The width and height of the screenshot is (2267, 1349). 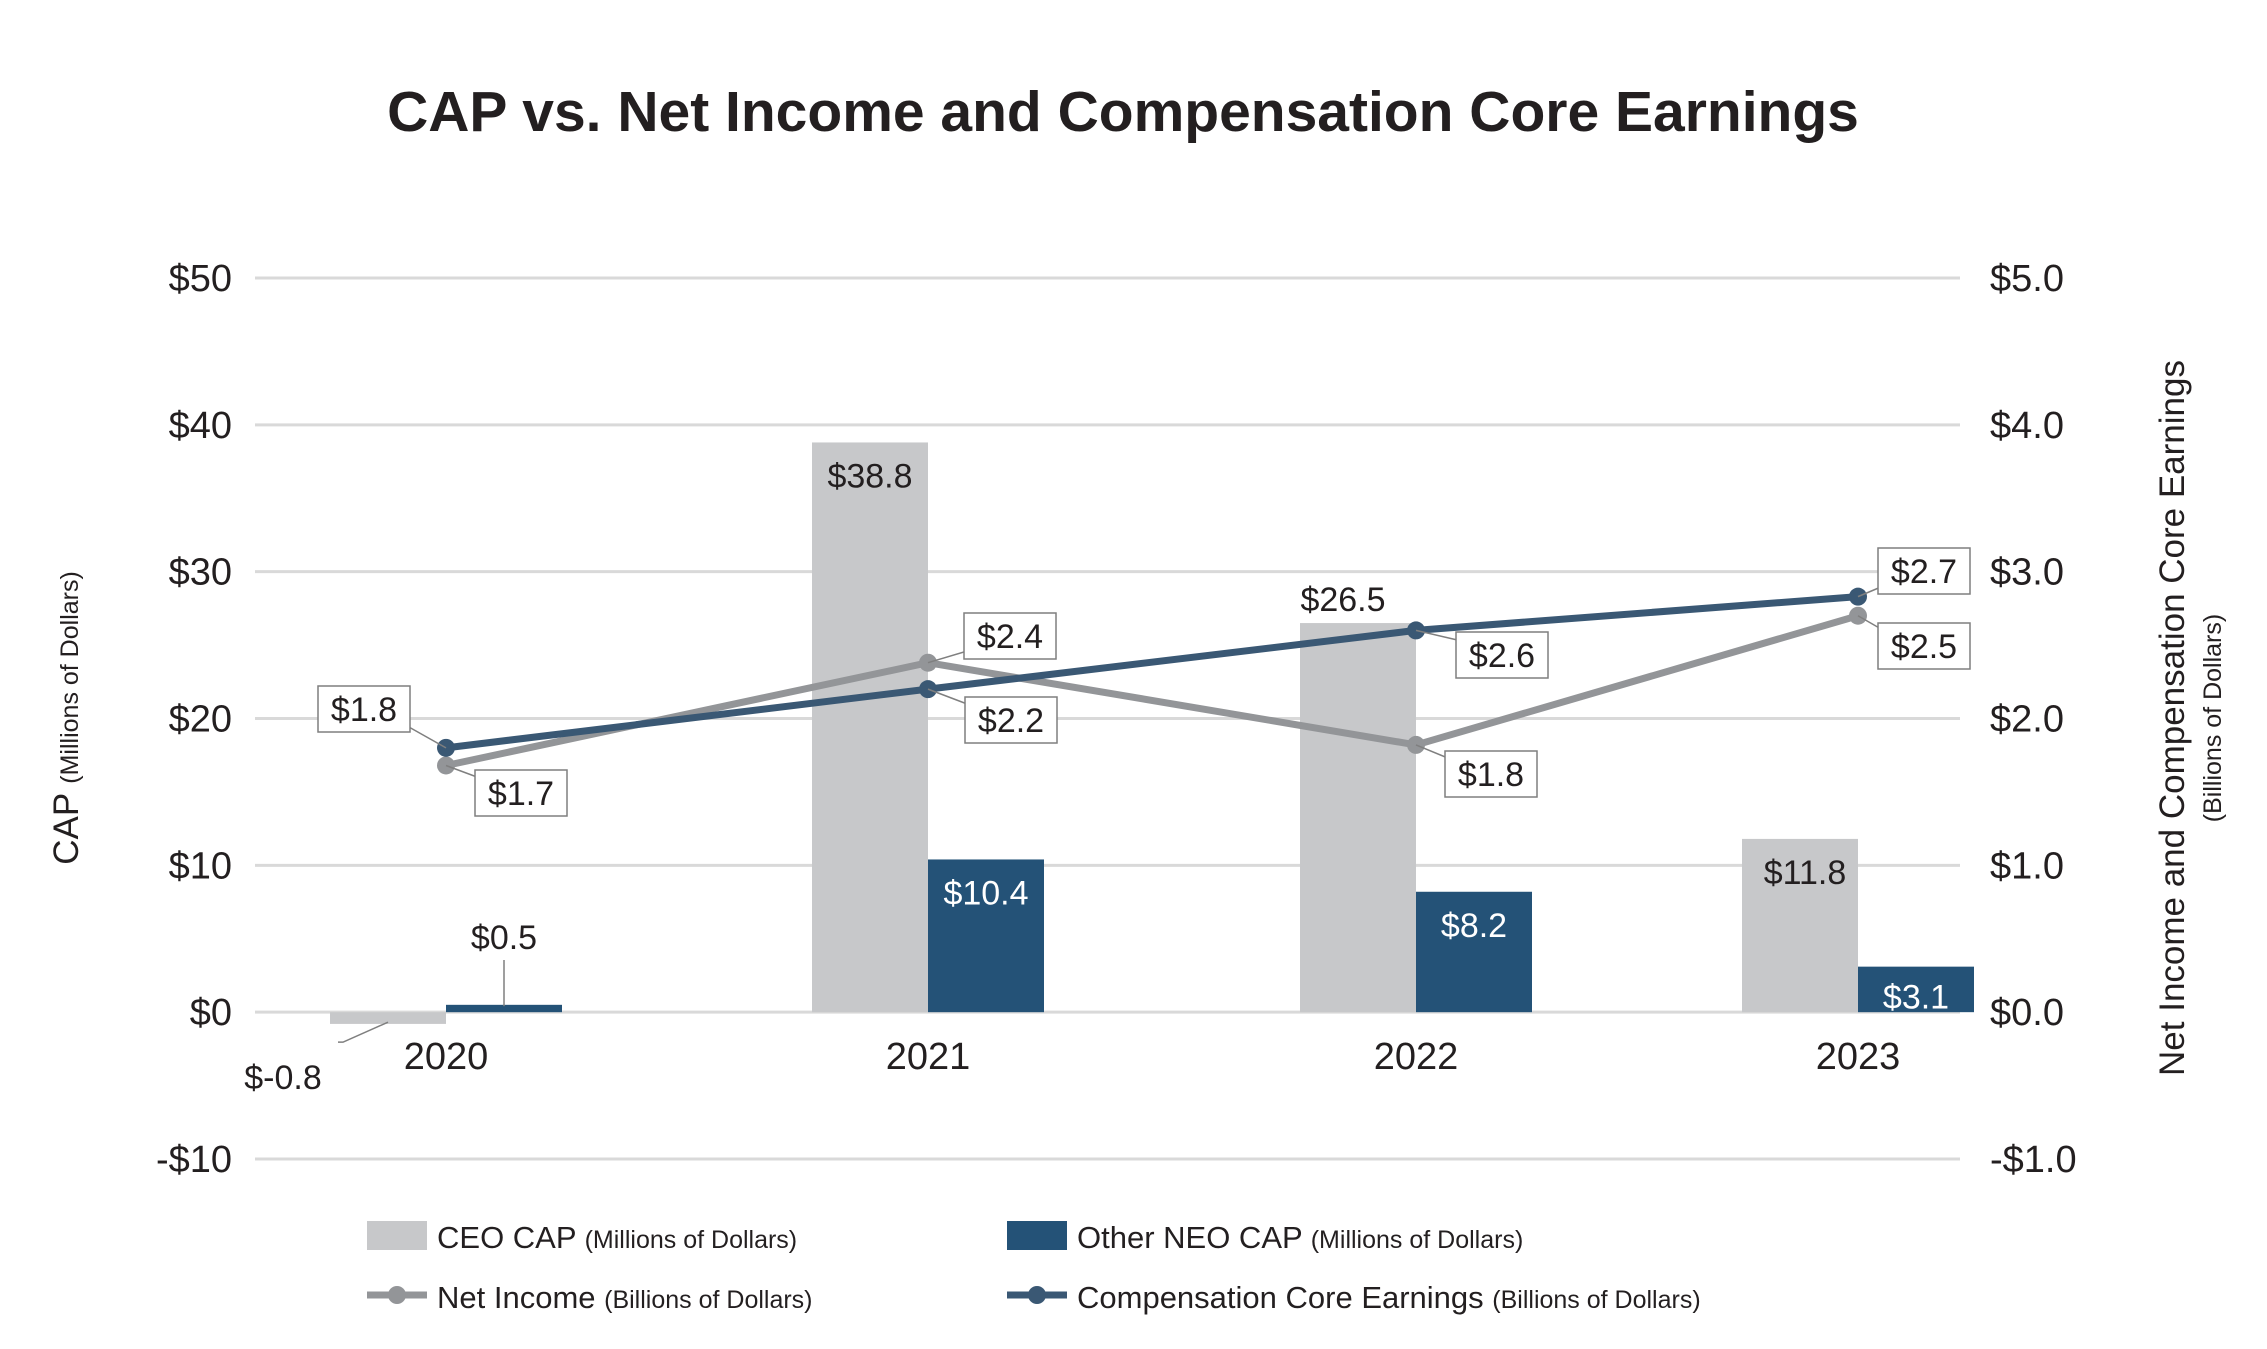 I want to click on legend-net-income-label: Net Income (Billions of Dollars), so click(x=625, y=1297).